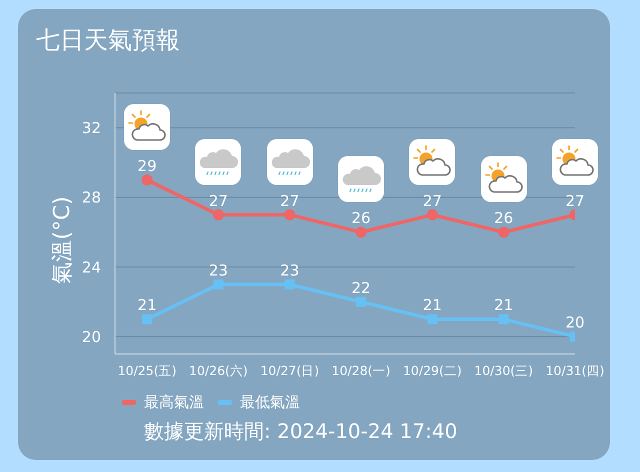  Describe the element at coordinates (575, 323) in the screenshot. I see `data-label: 20` at that location.